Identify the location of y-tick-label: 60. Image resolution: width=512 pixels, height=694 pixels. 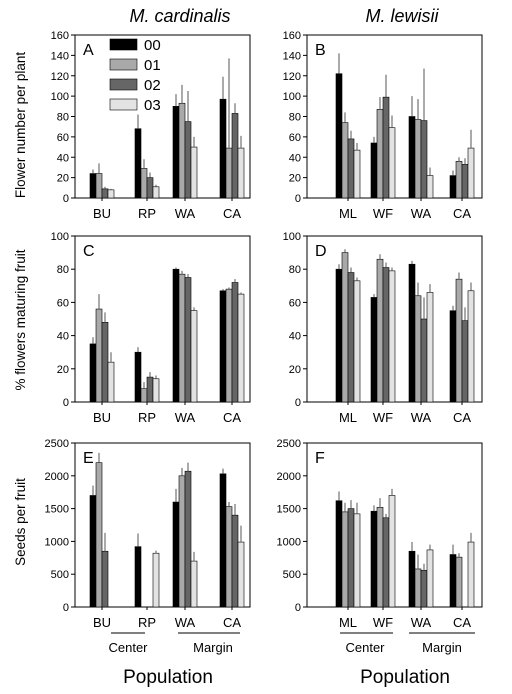
(295, 303).